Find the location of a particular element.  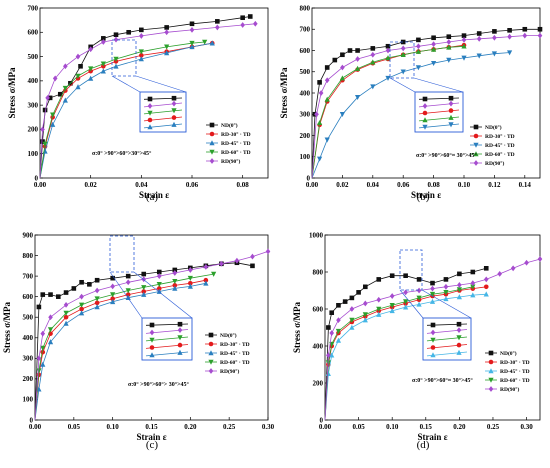

x-tick-label: 0.15 is located at coordinates (426, 427).